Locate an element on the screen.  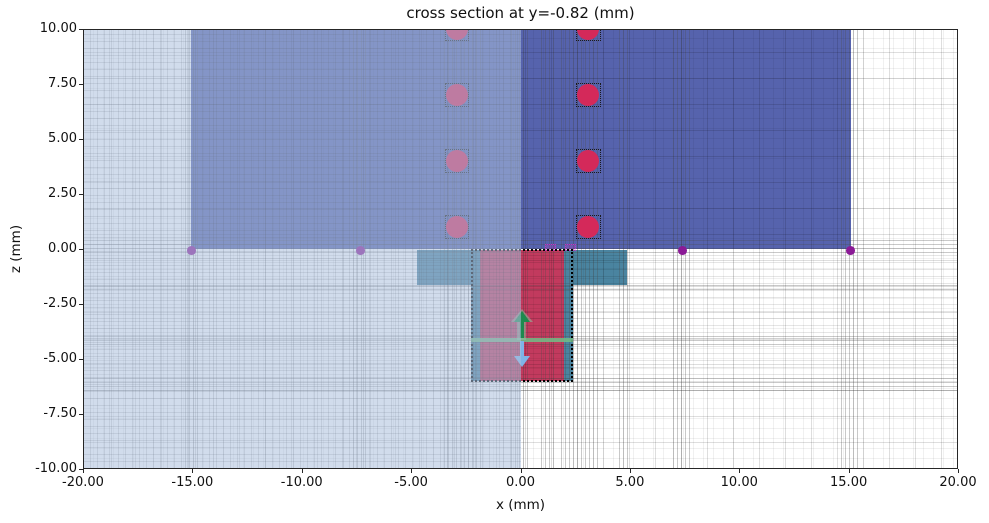
source-arrow-up-icon-head is located at coordinates (521, 317).